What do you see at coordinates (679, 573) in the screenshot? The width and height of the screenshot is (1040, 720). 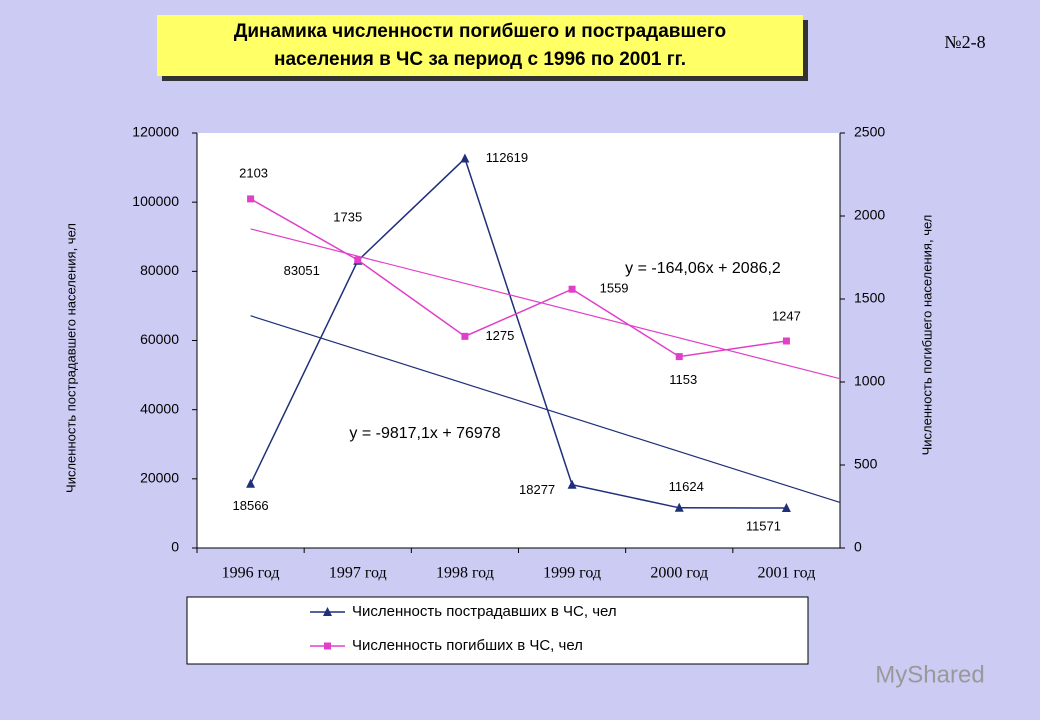 I see `x-tick-label: 2000 год` at bounding box center [679, 573].